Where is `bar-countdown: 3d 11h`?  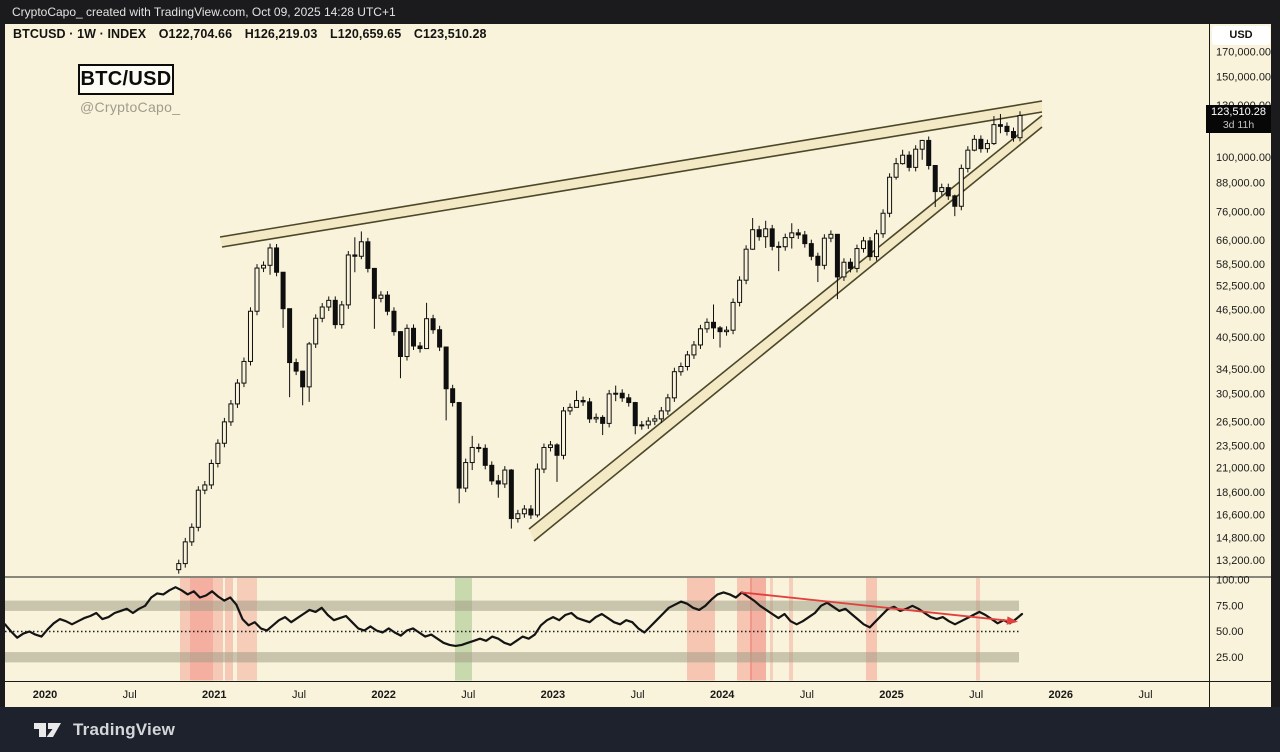 bar-countdown: 3d 11h is located at coordinates (1238, 125).